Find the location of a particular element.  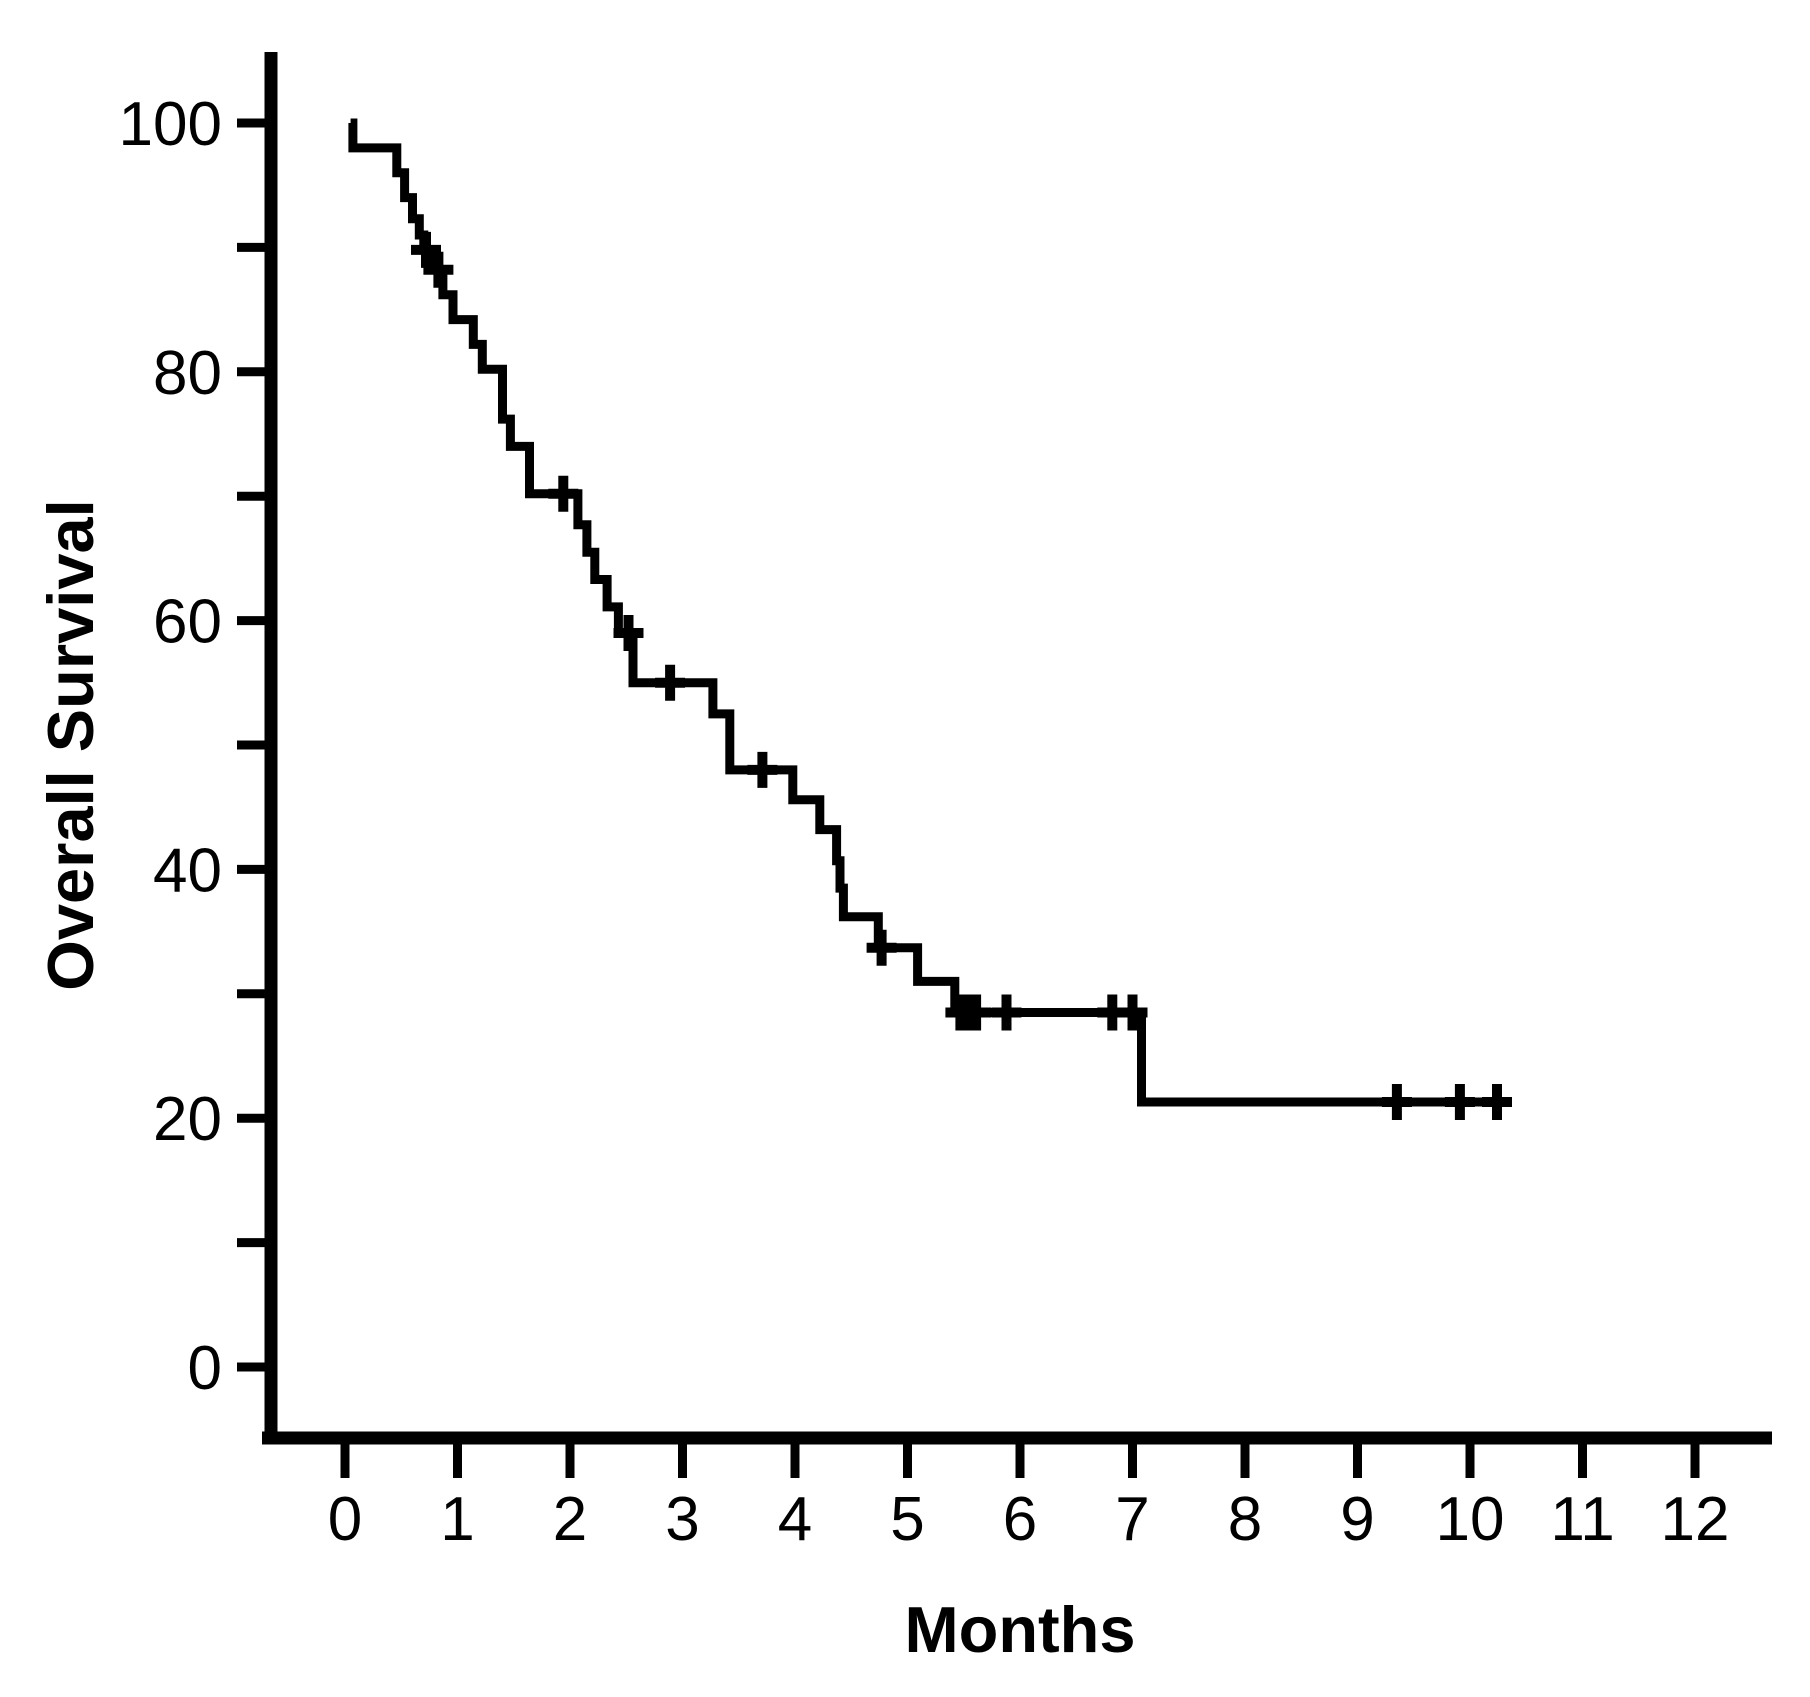

x-tick-label: 2 is located at coordinates (570, 1519).